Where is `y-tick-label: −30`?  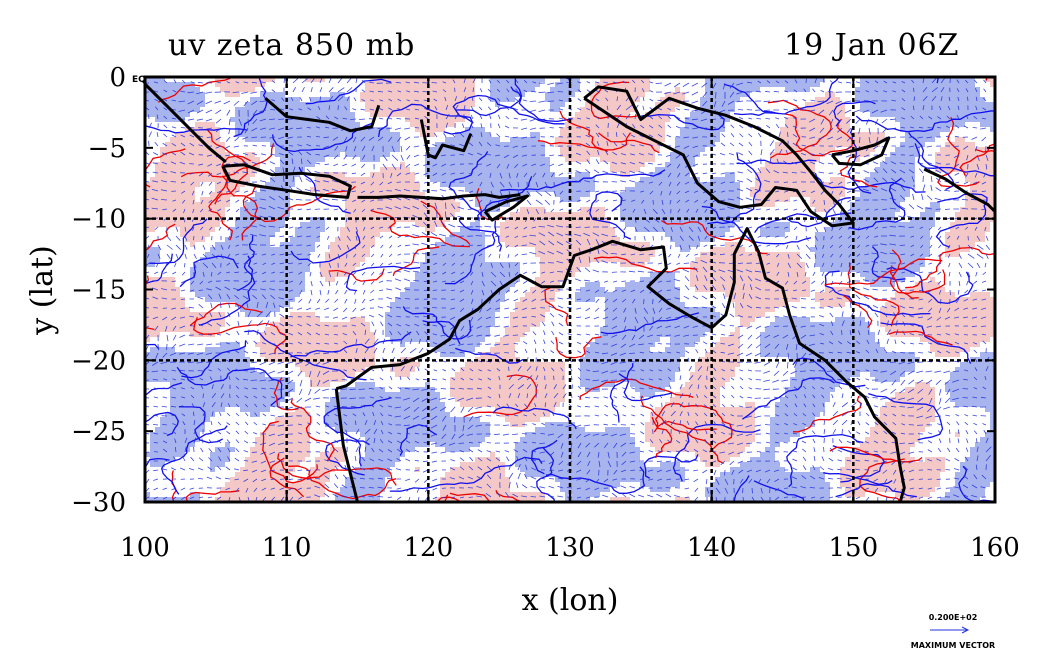
y-tick-label: −30 is located at coordinates (98, 503).